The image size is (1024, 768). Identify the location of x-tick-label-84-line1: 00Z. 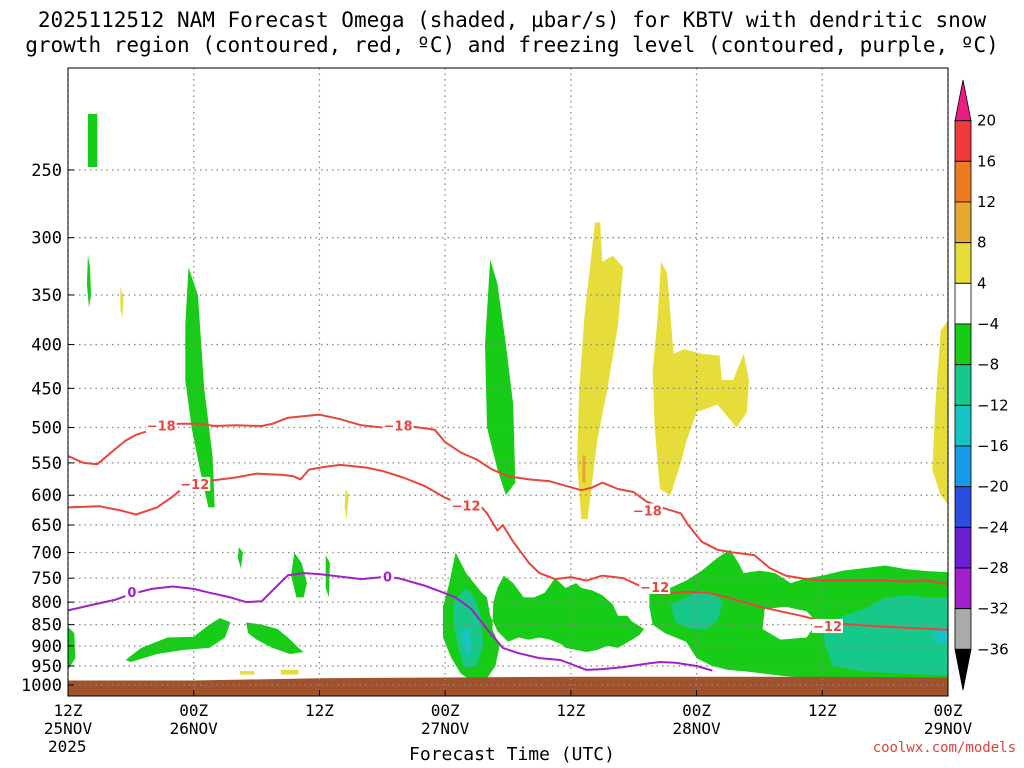
(948, 710).